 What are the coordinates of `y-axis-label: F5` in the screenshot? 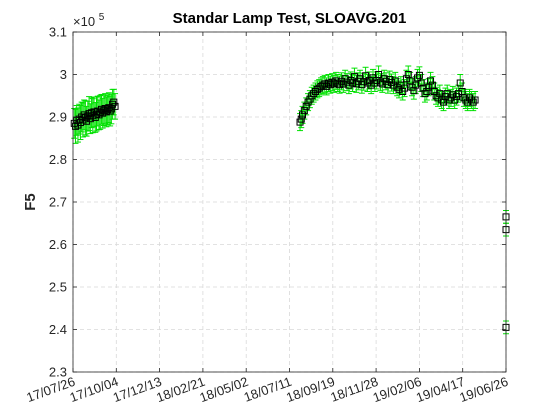 It's located at (30, 202).